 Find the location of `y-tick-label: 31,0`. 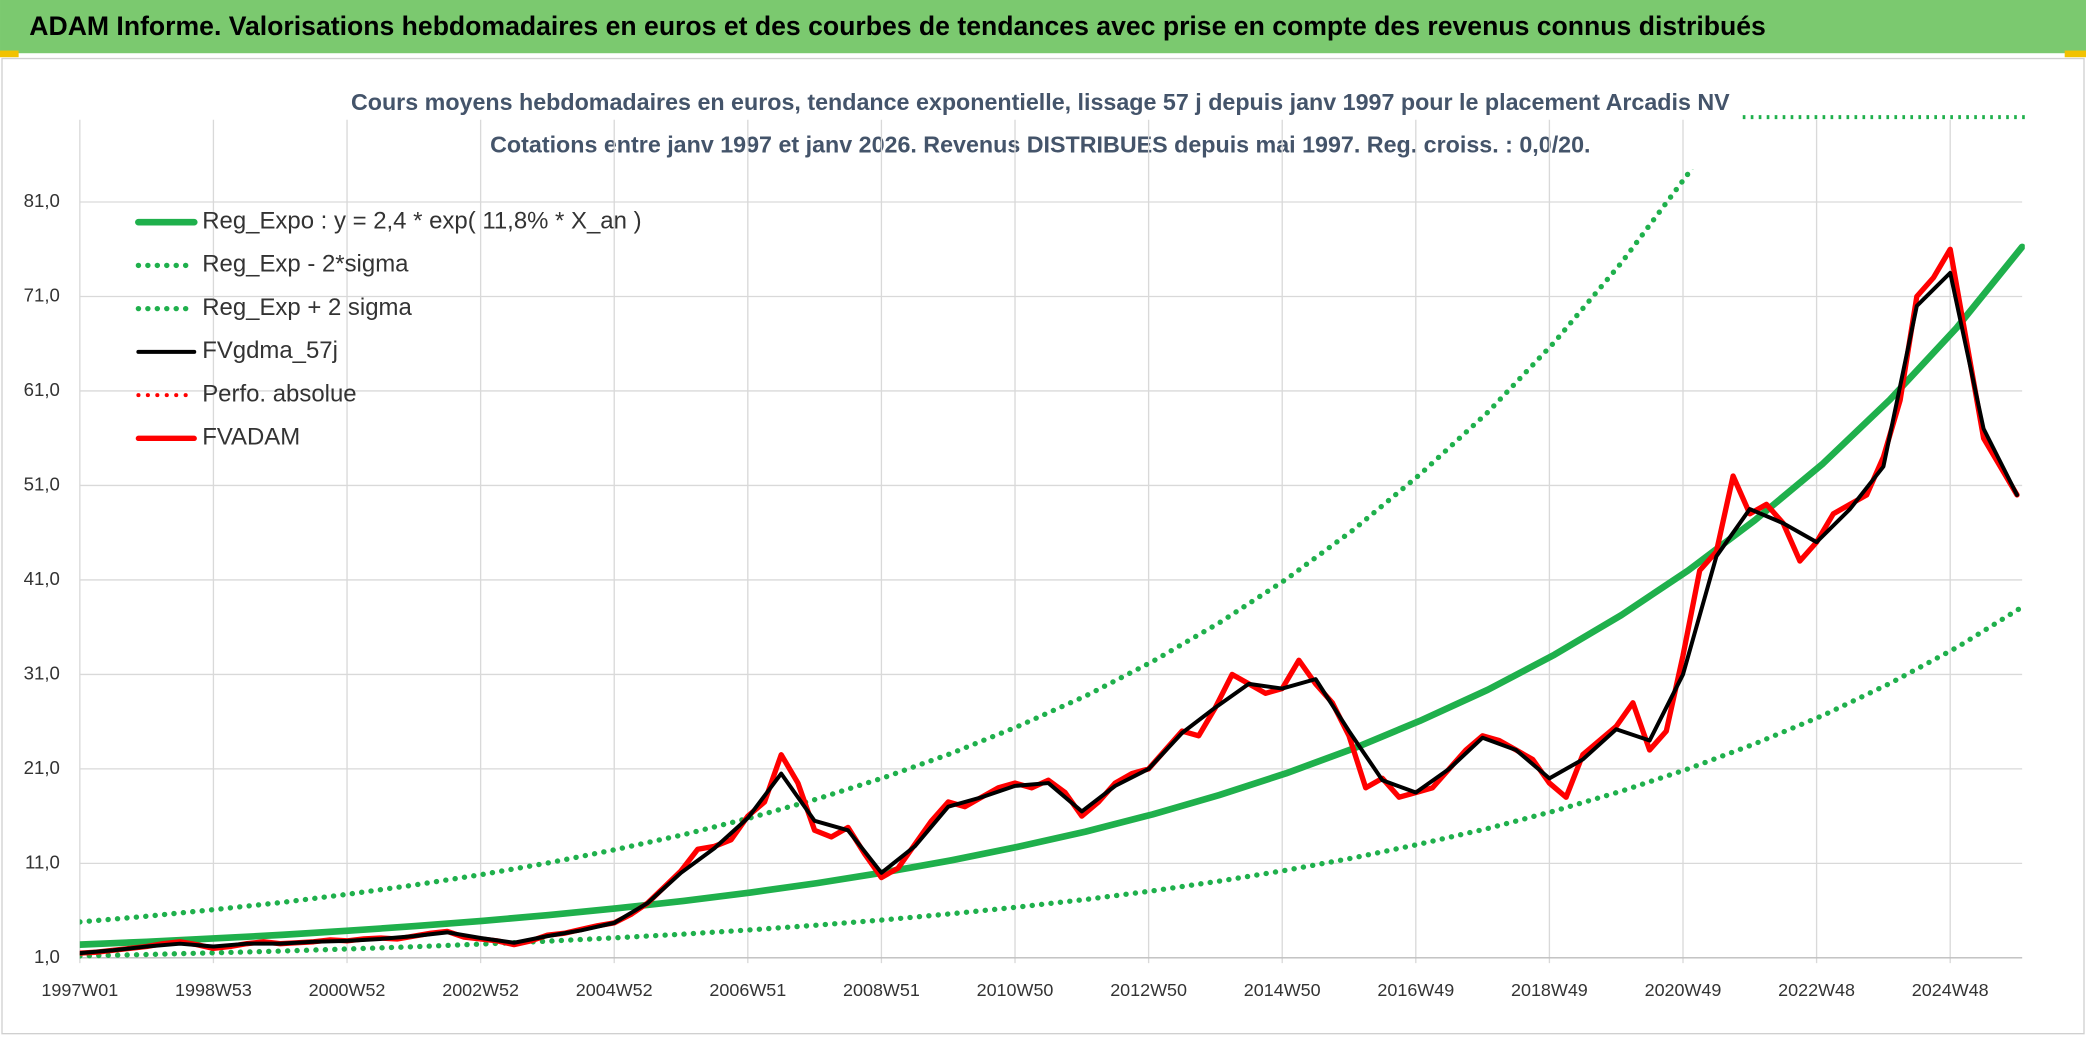

y-tick-label: 31,0 is located at coordinates (42, 672).